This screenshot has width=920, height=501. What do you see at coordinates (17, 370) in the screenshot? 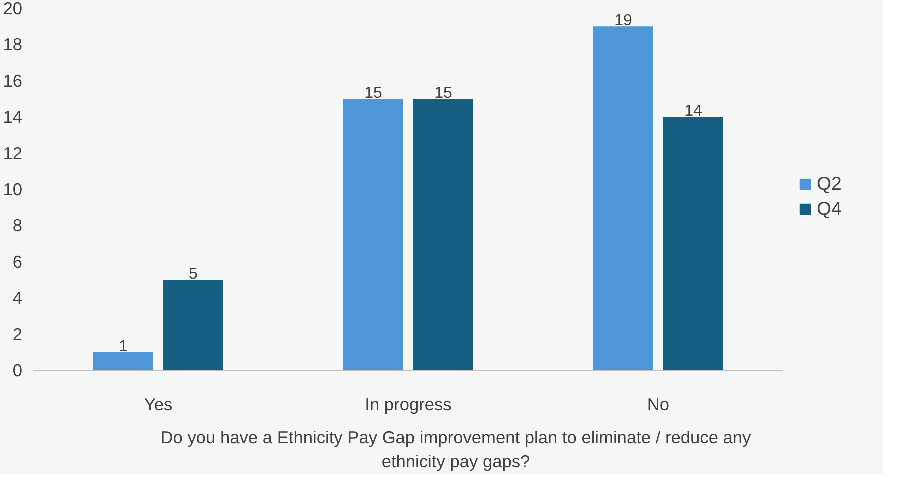
I see `y-tick-label: 0` at bounding box center [17, 370].